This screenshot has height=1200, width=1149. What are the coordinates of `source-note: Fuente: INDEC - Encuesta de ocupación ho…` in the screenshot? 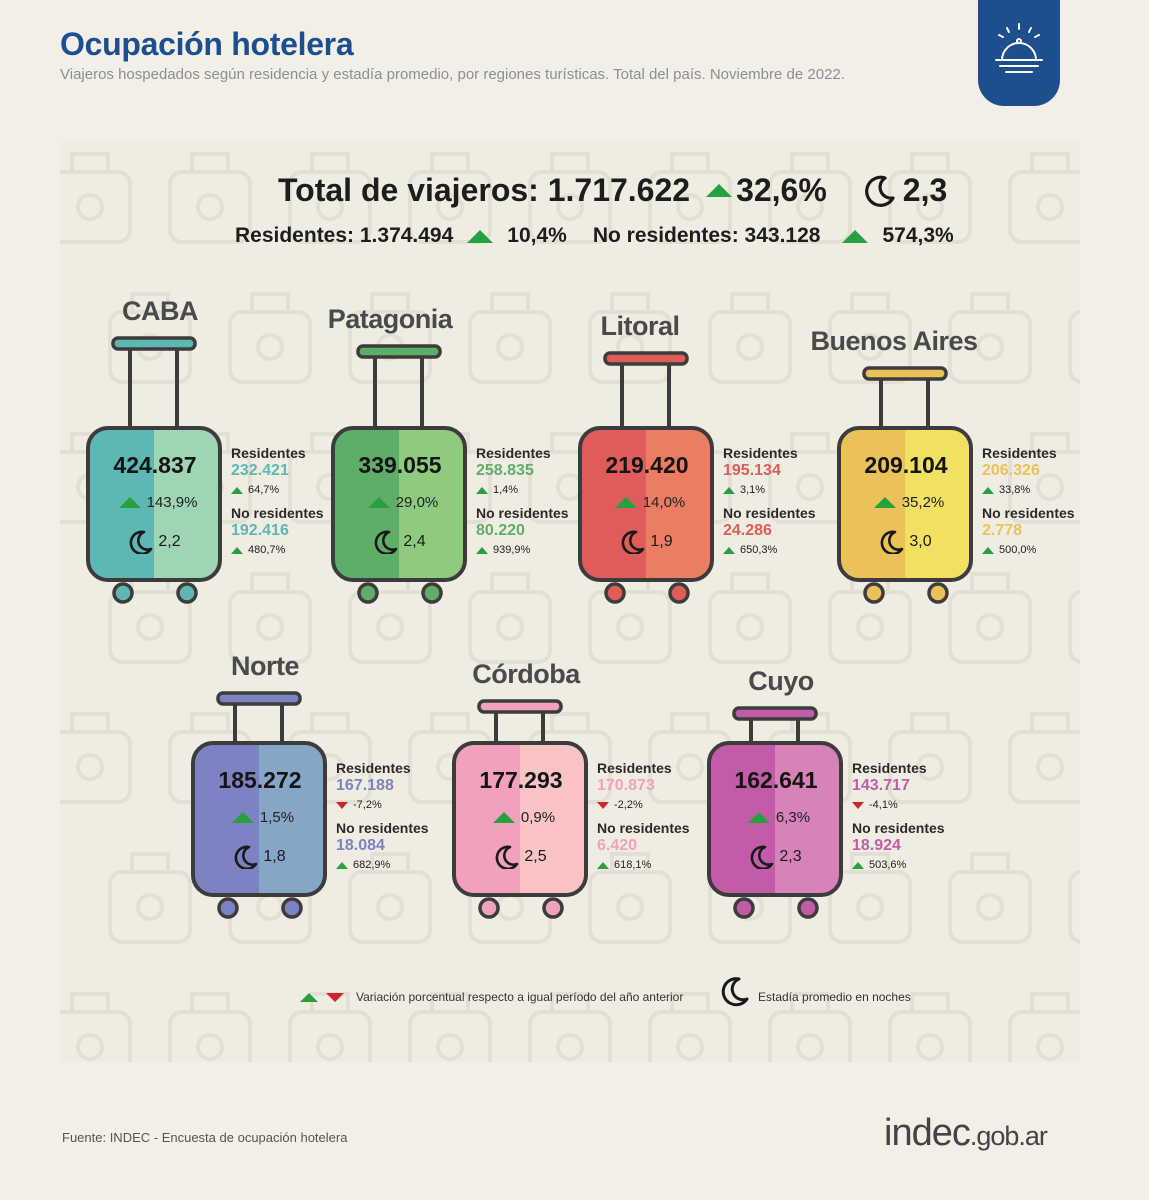 It's located at (205, 1137).